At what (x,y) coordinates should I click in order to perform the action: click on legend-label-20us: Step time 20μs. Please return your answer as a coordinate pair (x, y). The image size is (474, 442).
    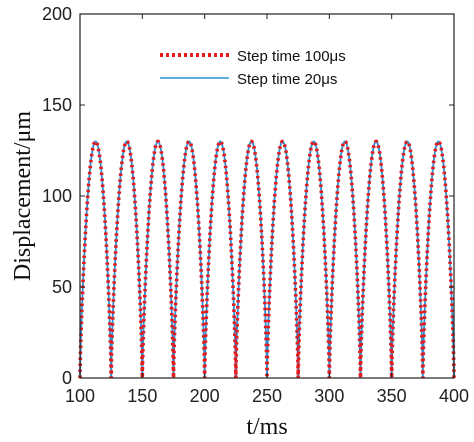
    Looking at the image, I should click on (287, 79).